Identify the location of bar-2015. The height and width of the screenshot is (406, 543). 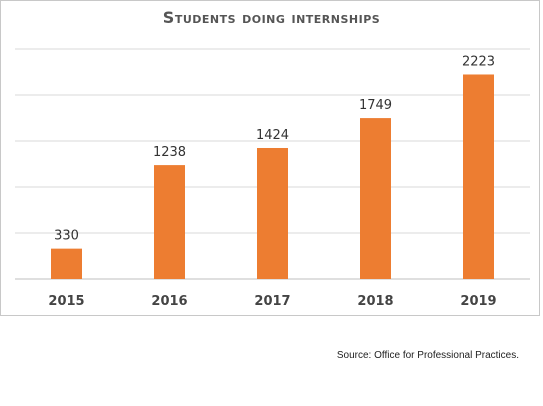
(66, 263).